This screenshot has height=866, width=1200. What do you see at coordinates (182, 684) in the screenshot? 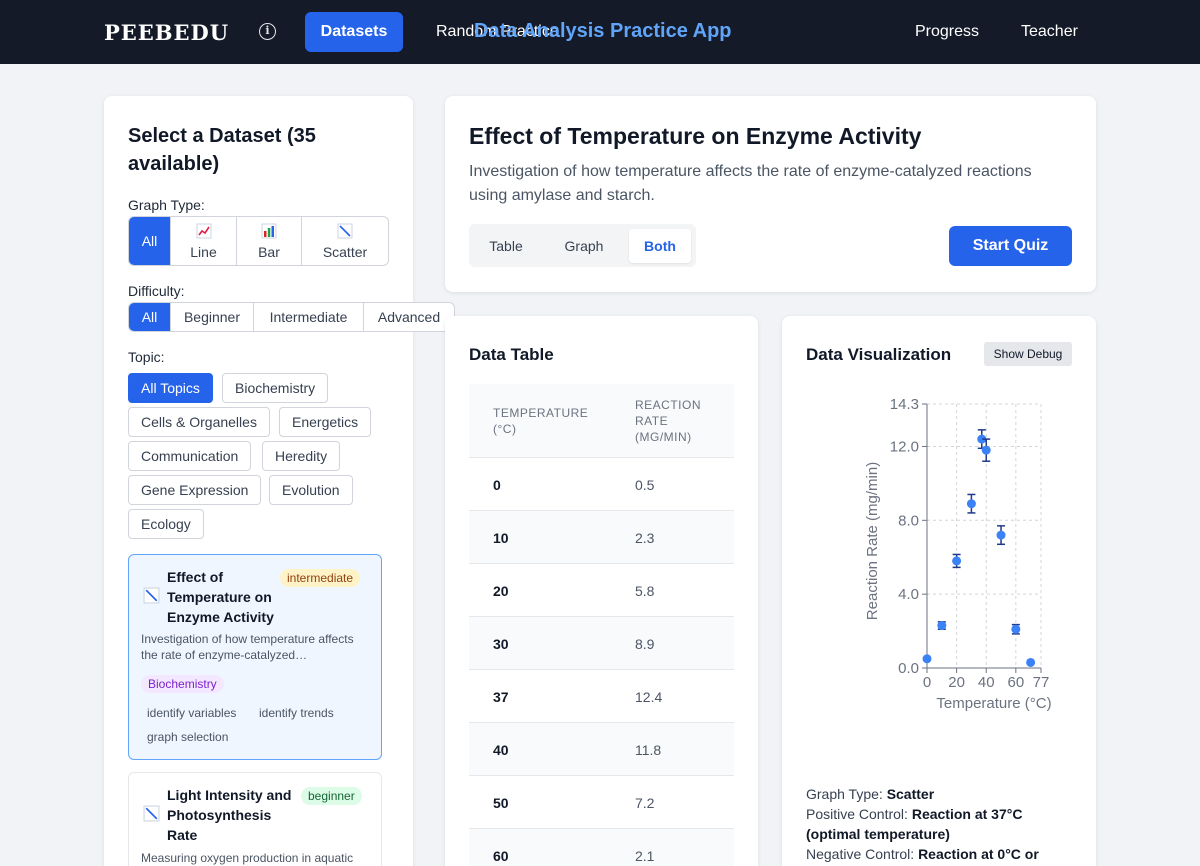
I see `topic-badge: Biochemistry` at bounding box center [182, 684].